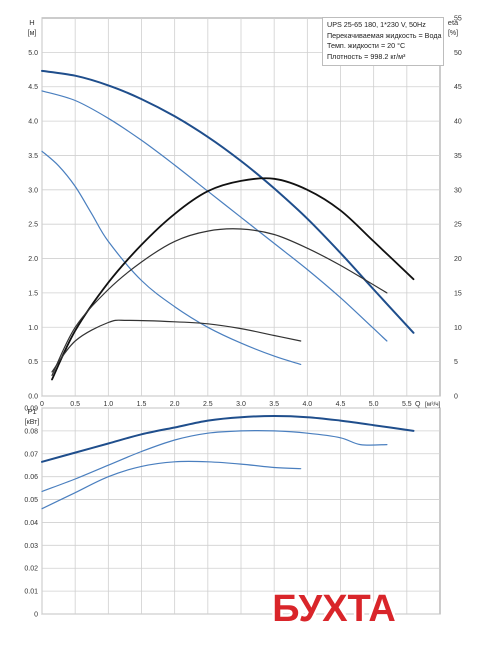 This screenshot has width=483, height=645. What do you see at coordinates (458, 19) in the screenshot?
I see `efficiency-tick-label: 55` at bounding box center [458, 19].